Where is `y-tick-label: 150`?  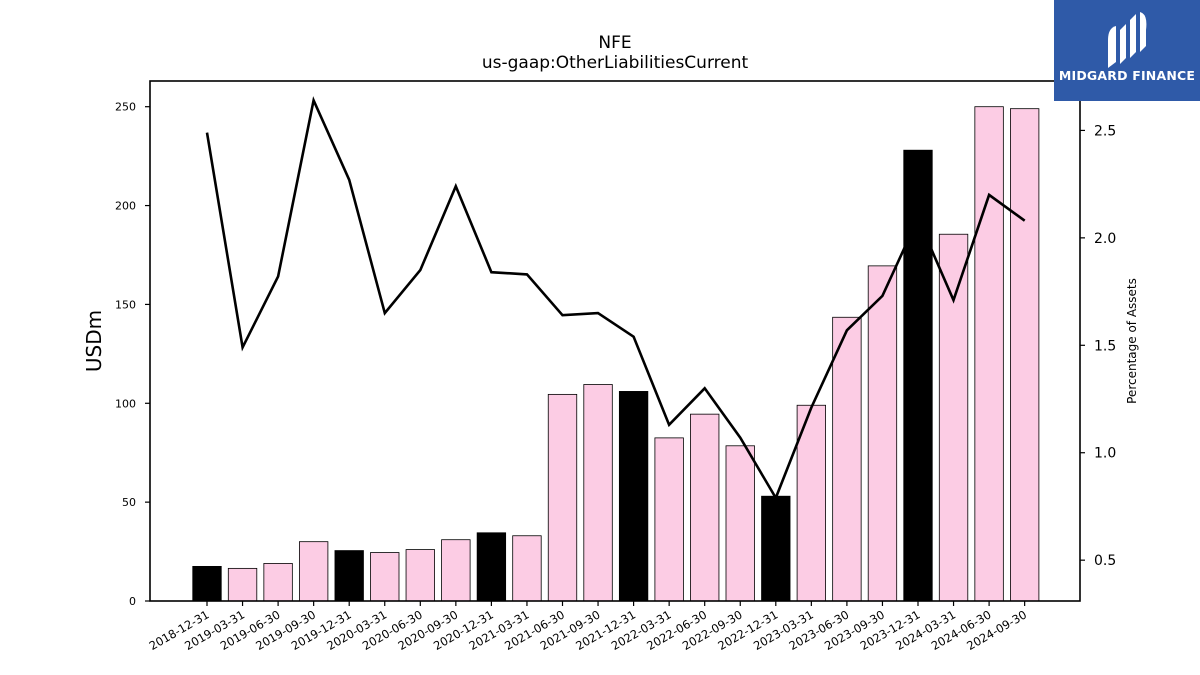 y-tick-label: 150 is located at coordinates (125, 304).